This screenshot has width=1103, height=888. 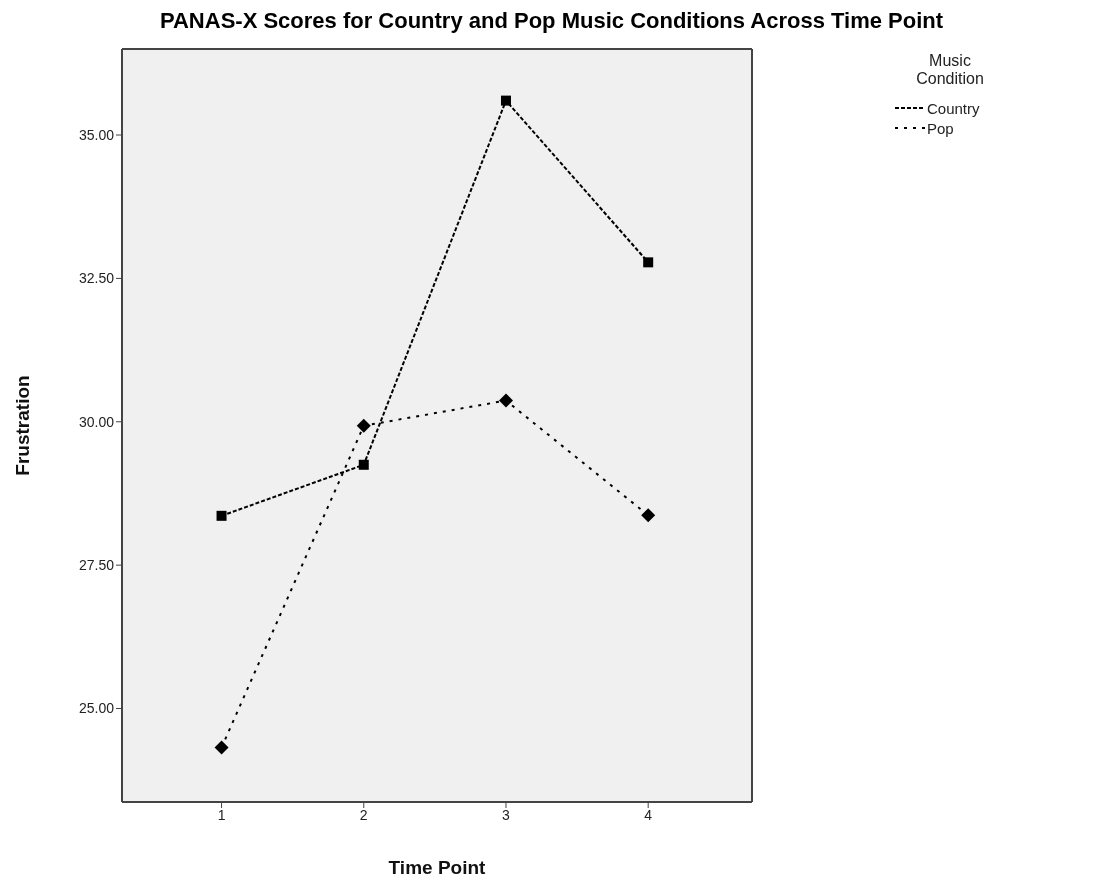 I want to click on y-axis-title: Frustration, so click(x=22, y=425).